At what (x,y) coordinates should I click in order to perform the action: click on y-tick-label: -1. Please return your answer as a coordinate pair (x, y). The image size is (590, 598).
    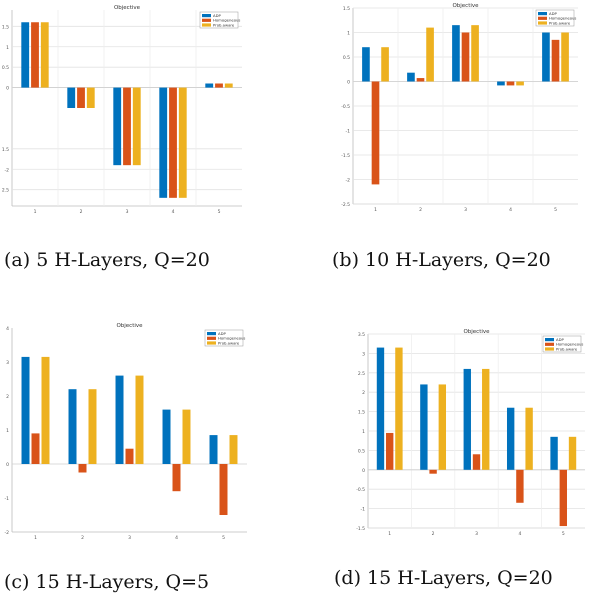
    Looking at the image, I should click on (363, 510).